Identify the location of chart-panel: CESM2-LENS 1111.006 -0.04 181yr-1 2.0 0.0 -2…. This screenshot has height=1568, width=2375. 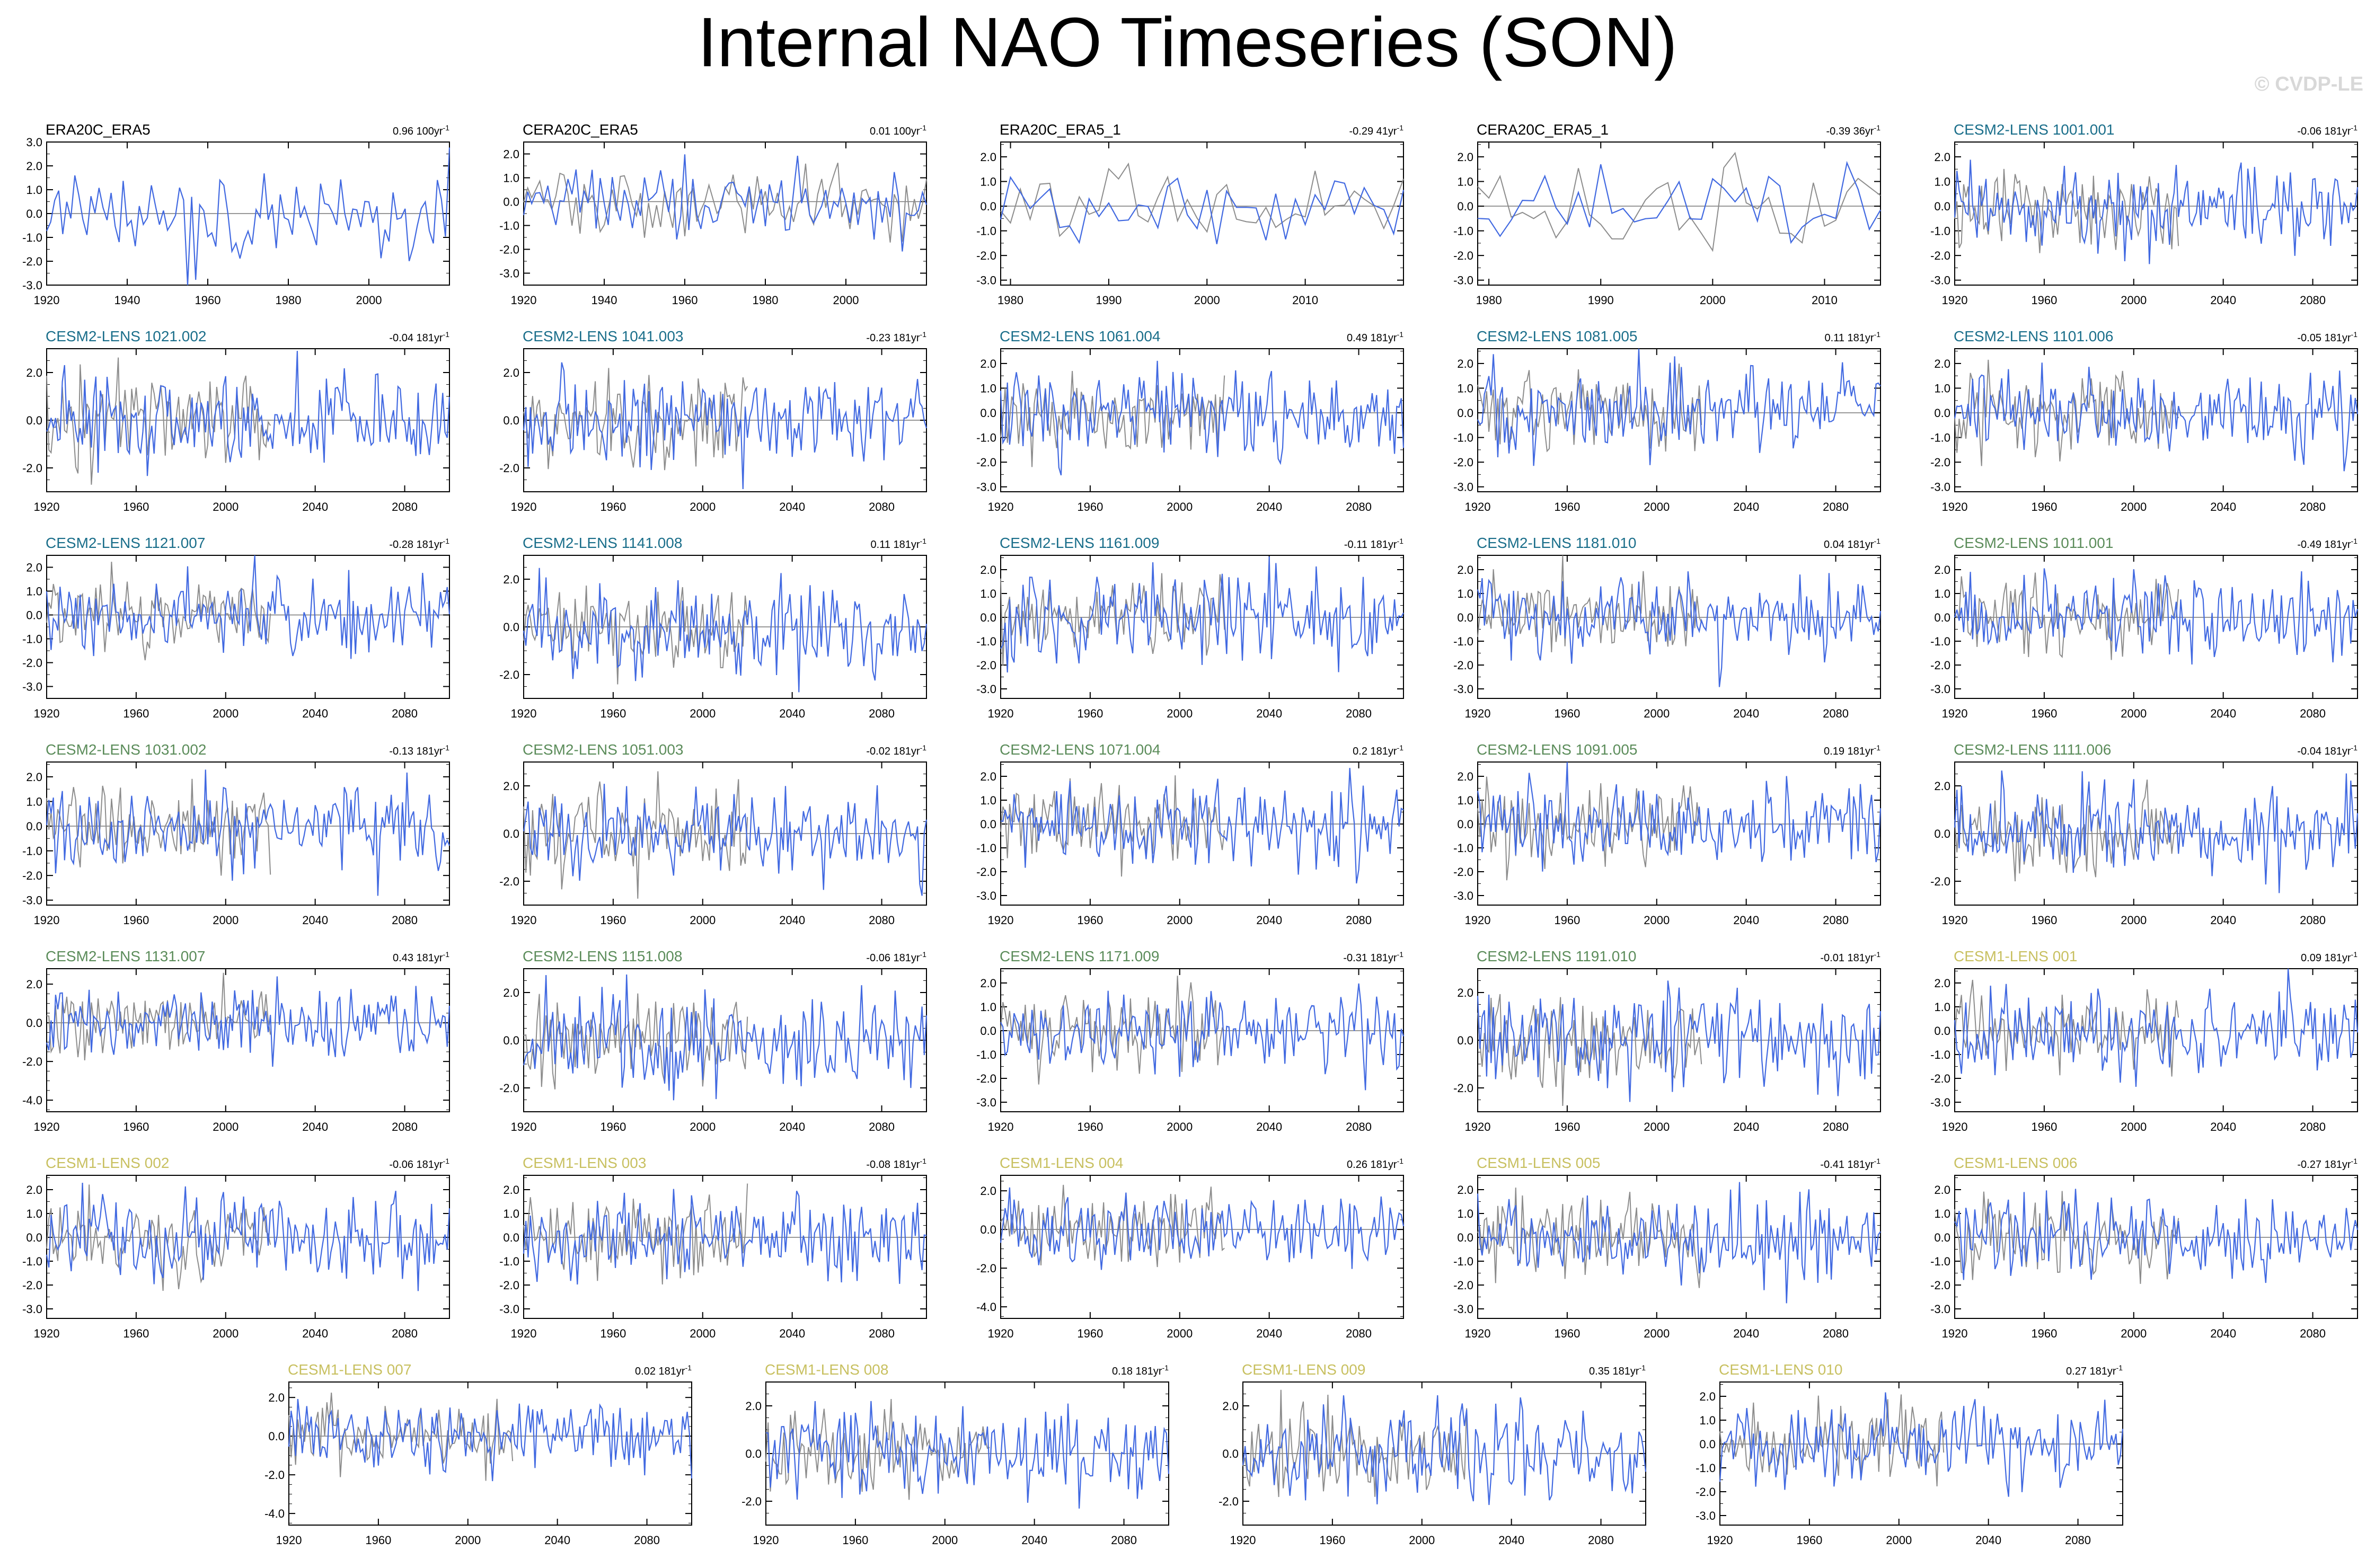
(2145, 834).